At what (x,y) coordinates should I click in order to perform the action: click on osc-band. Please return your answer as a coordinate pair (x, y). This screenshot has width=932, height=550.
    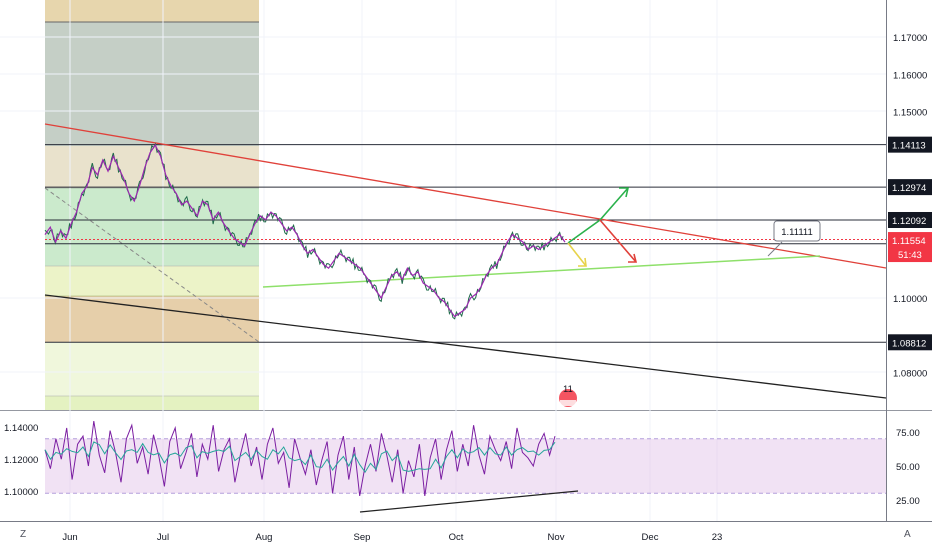
    Looking at the image, I should click on (465, 466).